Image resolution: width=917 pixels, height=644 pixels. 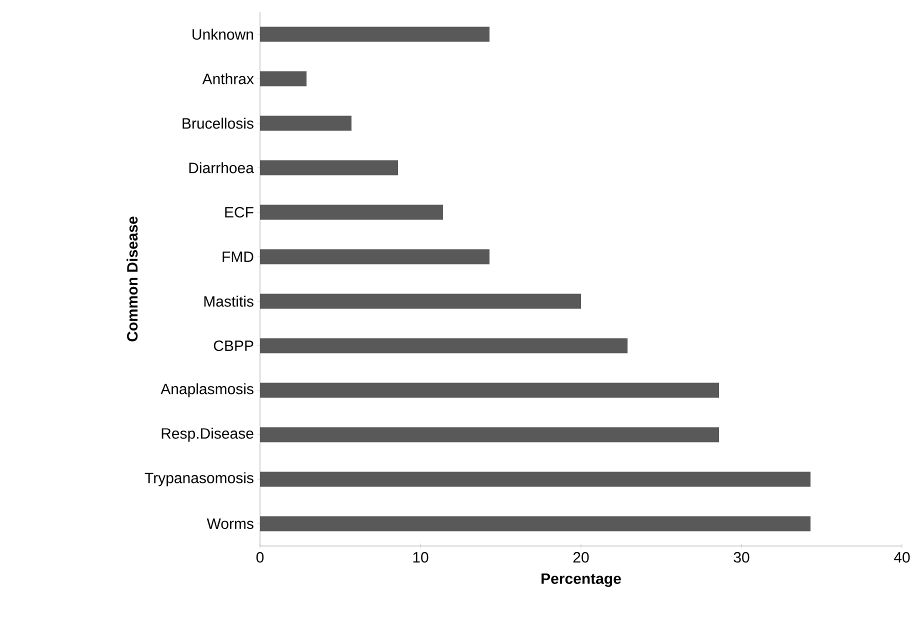 I want to click on x-tick-label: 30, so click(x=742, y=557).